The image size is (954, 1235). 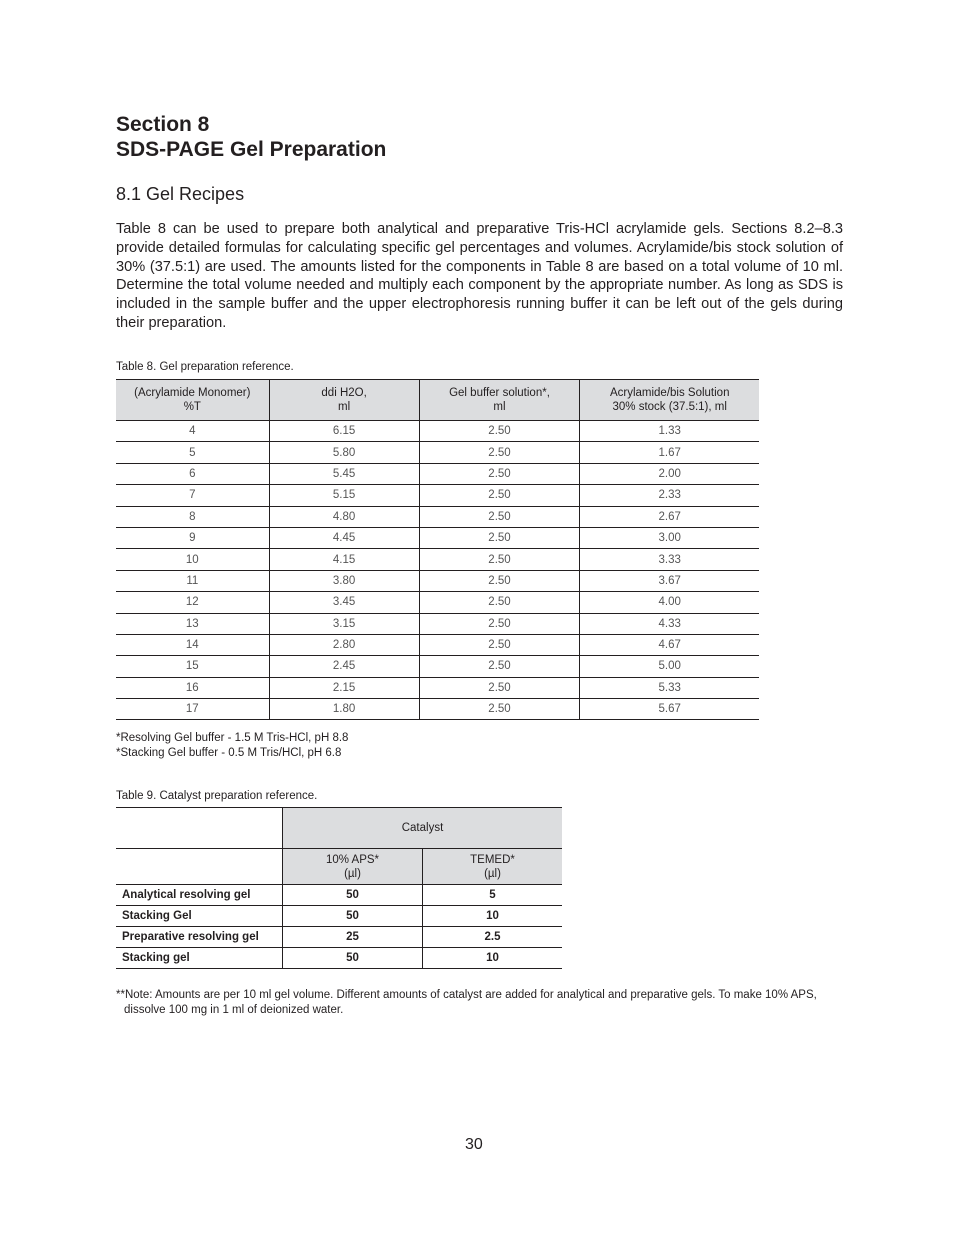 I want to click on table-cell: 7, so click(x=193, y=495).